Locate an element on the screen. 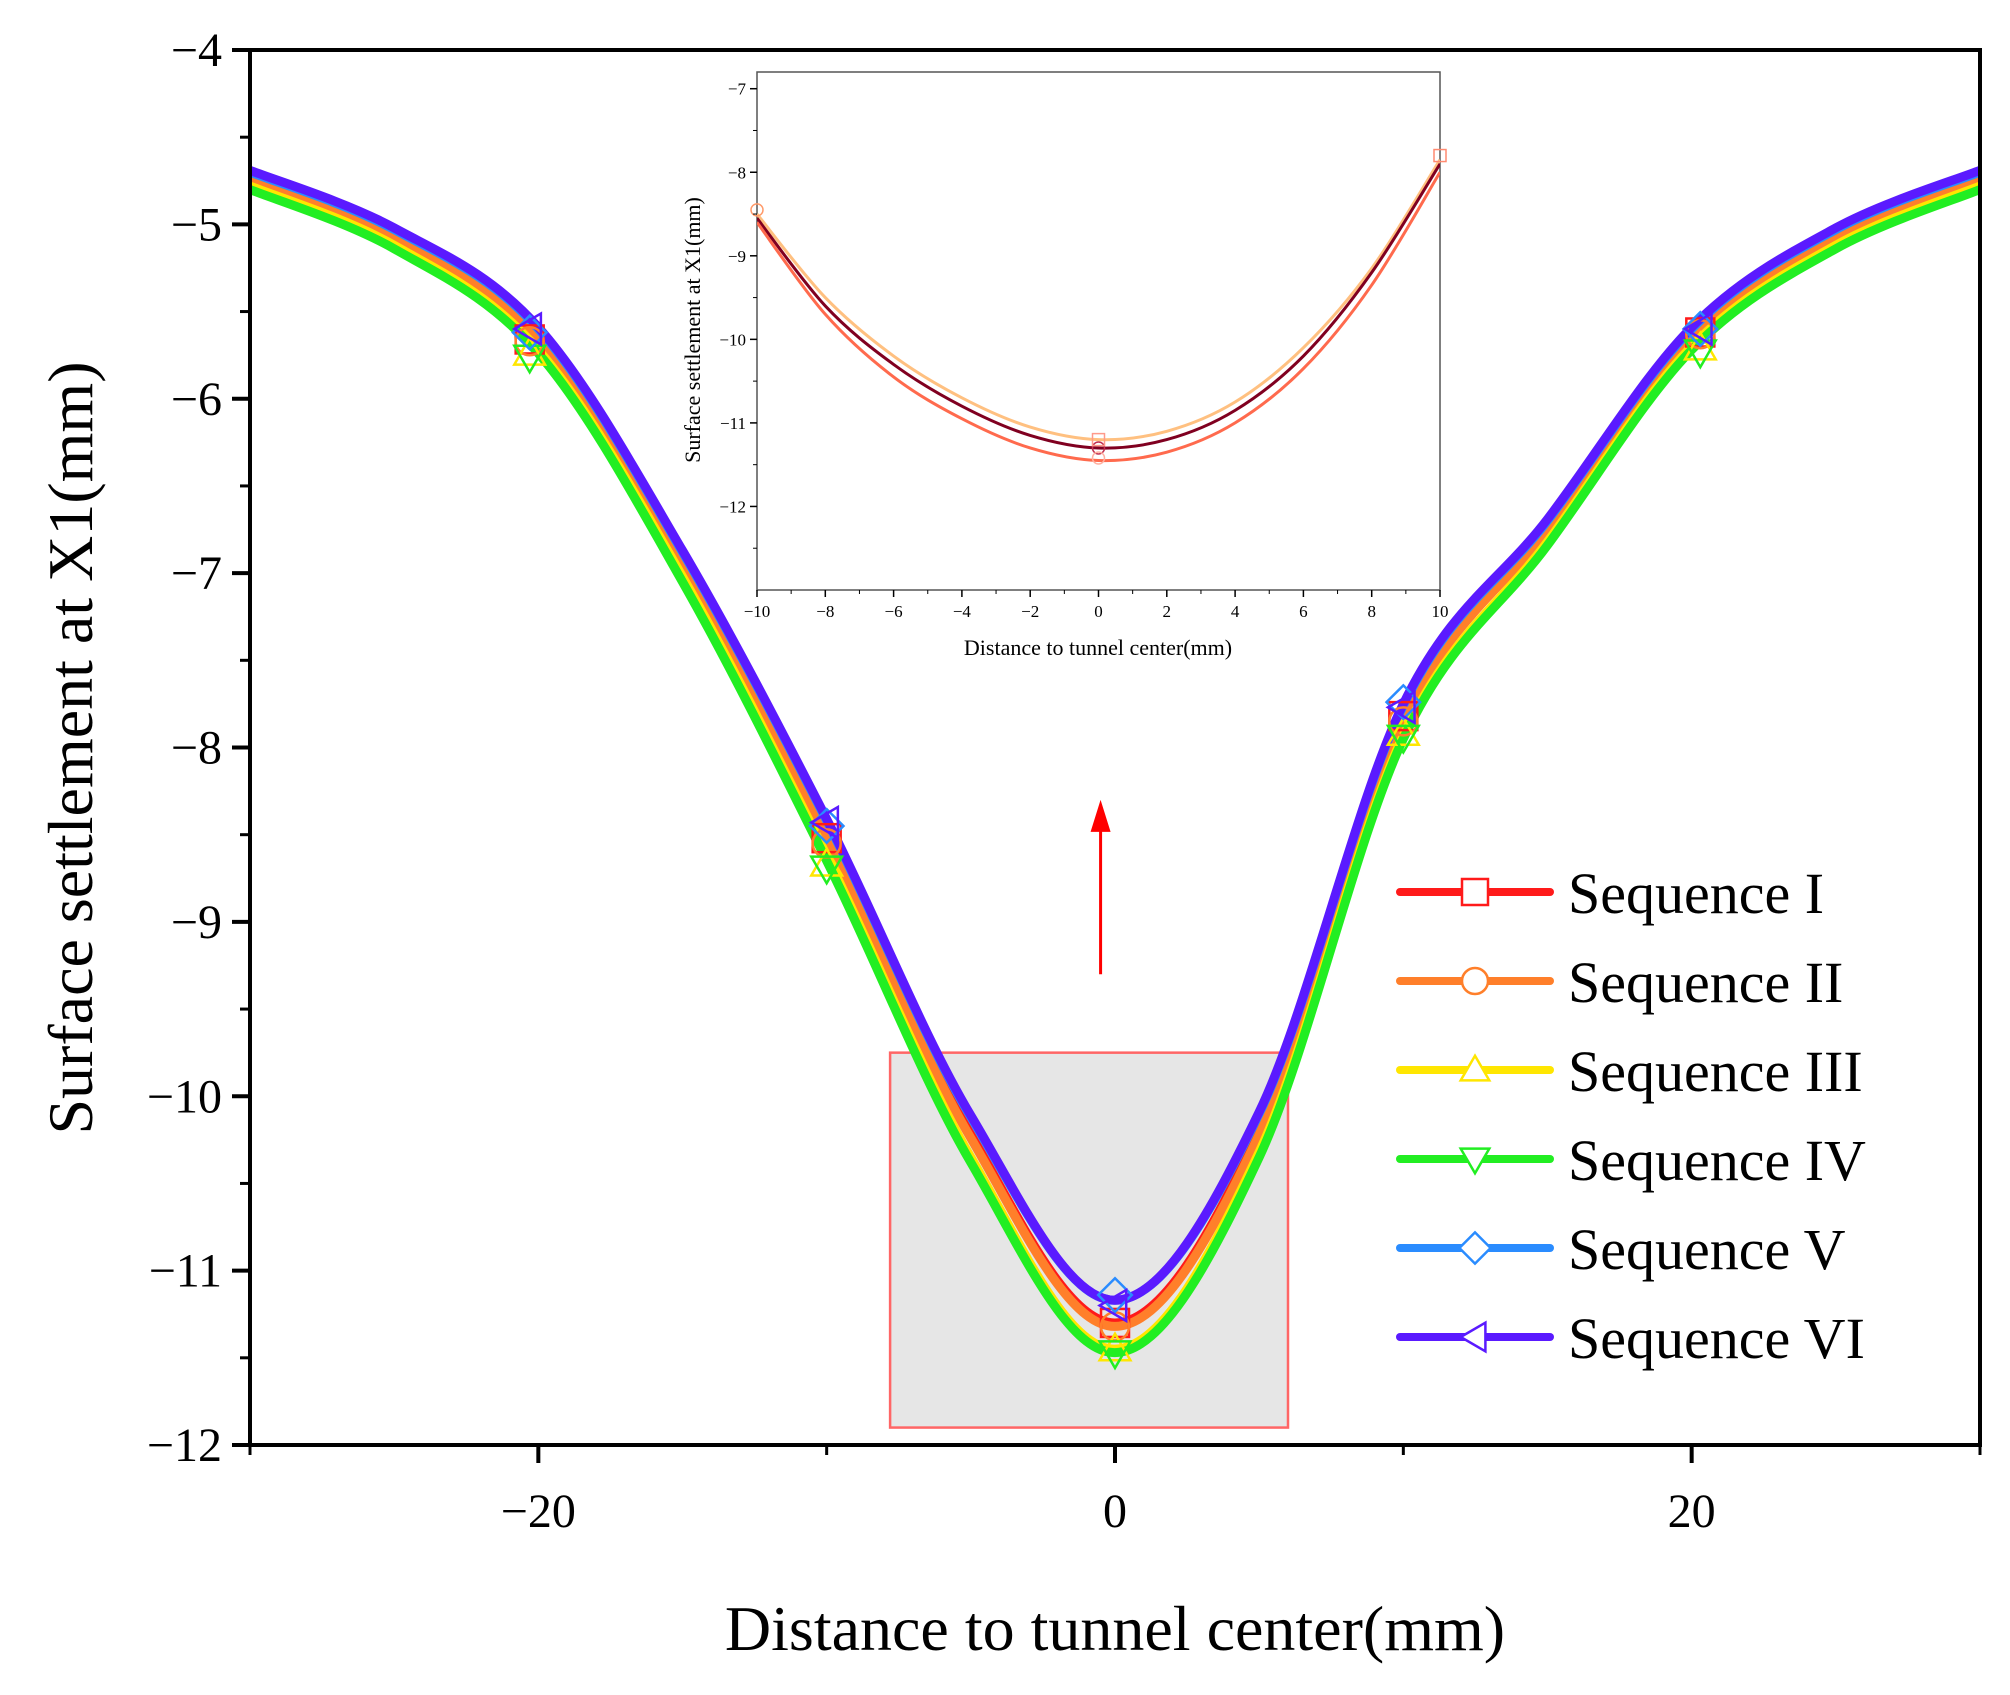  legend-marker-sequence-v is located at coordinates (1475, 1248).